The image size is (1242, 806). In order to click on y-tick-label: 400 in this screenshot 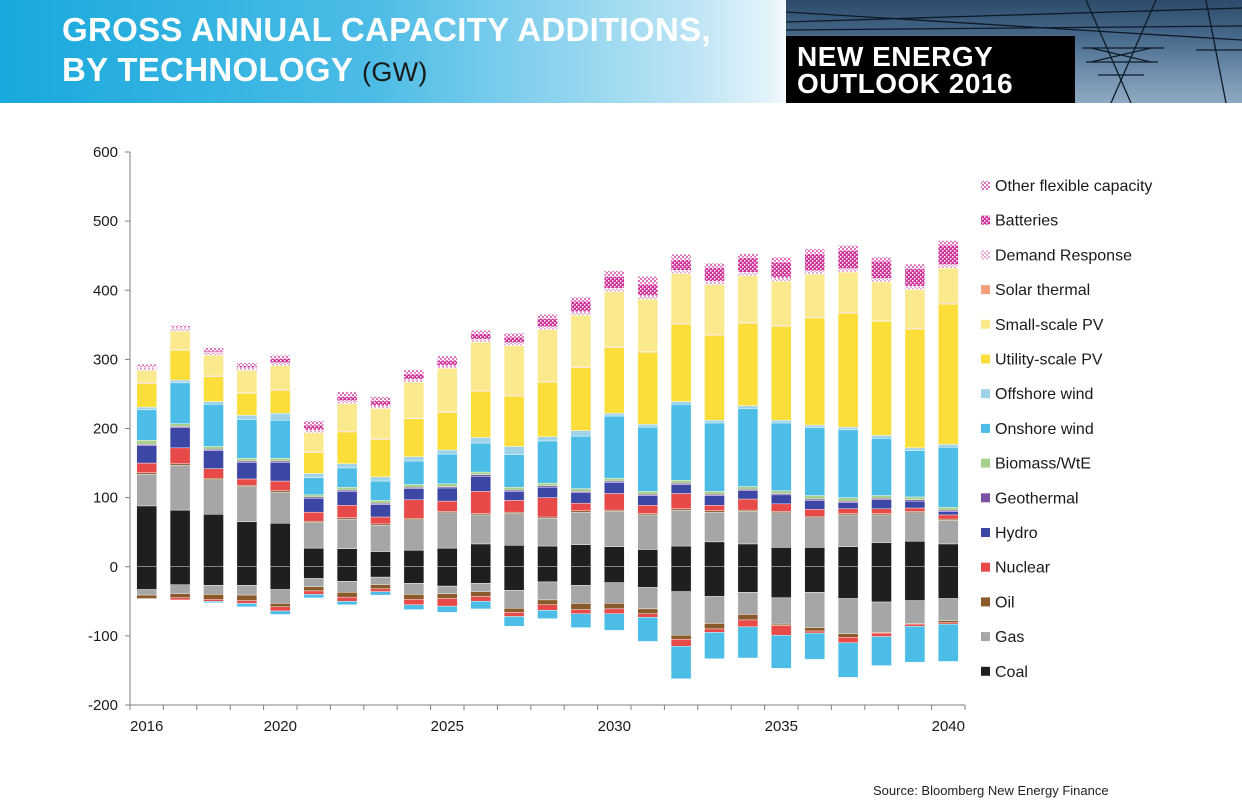, I will do `click(105, 290)`.